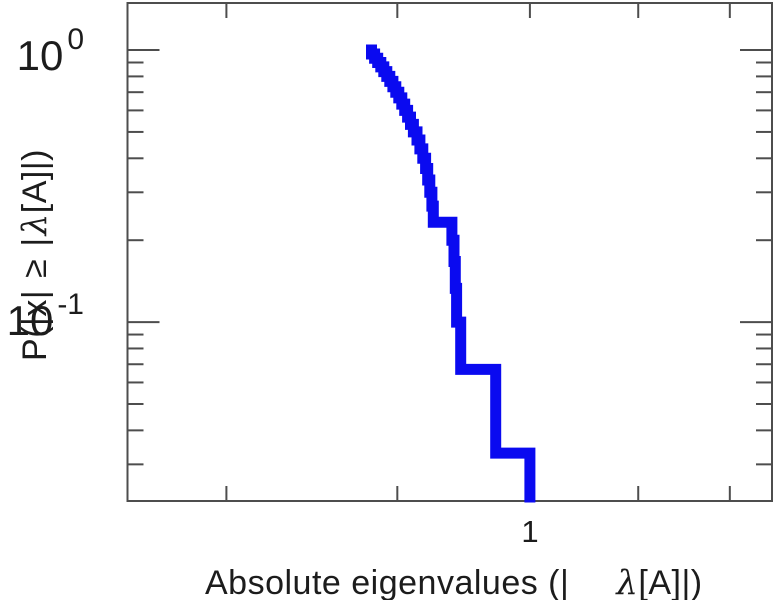  What do you see at coordinates (70, 304) in the screenshot?
I see `y-tick-exponent: -1` at bounding box center [70, 304].